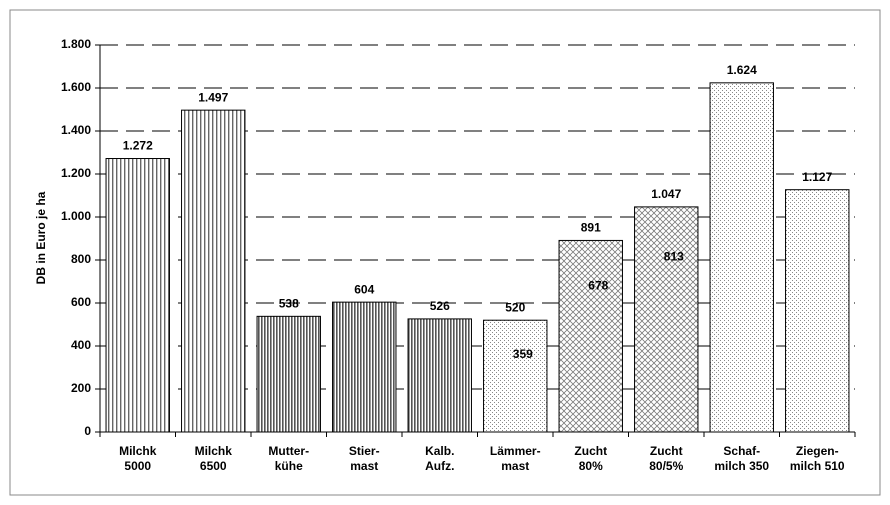 This screenshot has width=890, height=505. What do you see at coordinates (439, 466) in the screenshot?
I see `x-tick-label: Aufz.` at bounding box center [439, 466].